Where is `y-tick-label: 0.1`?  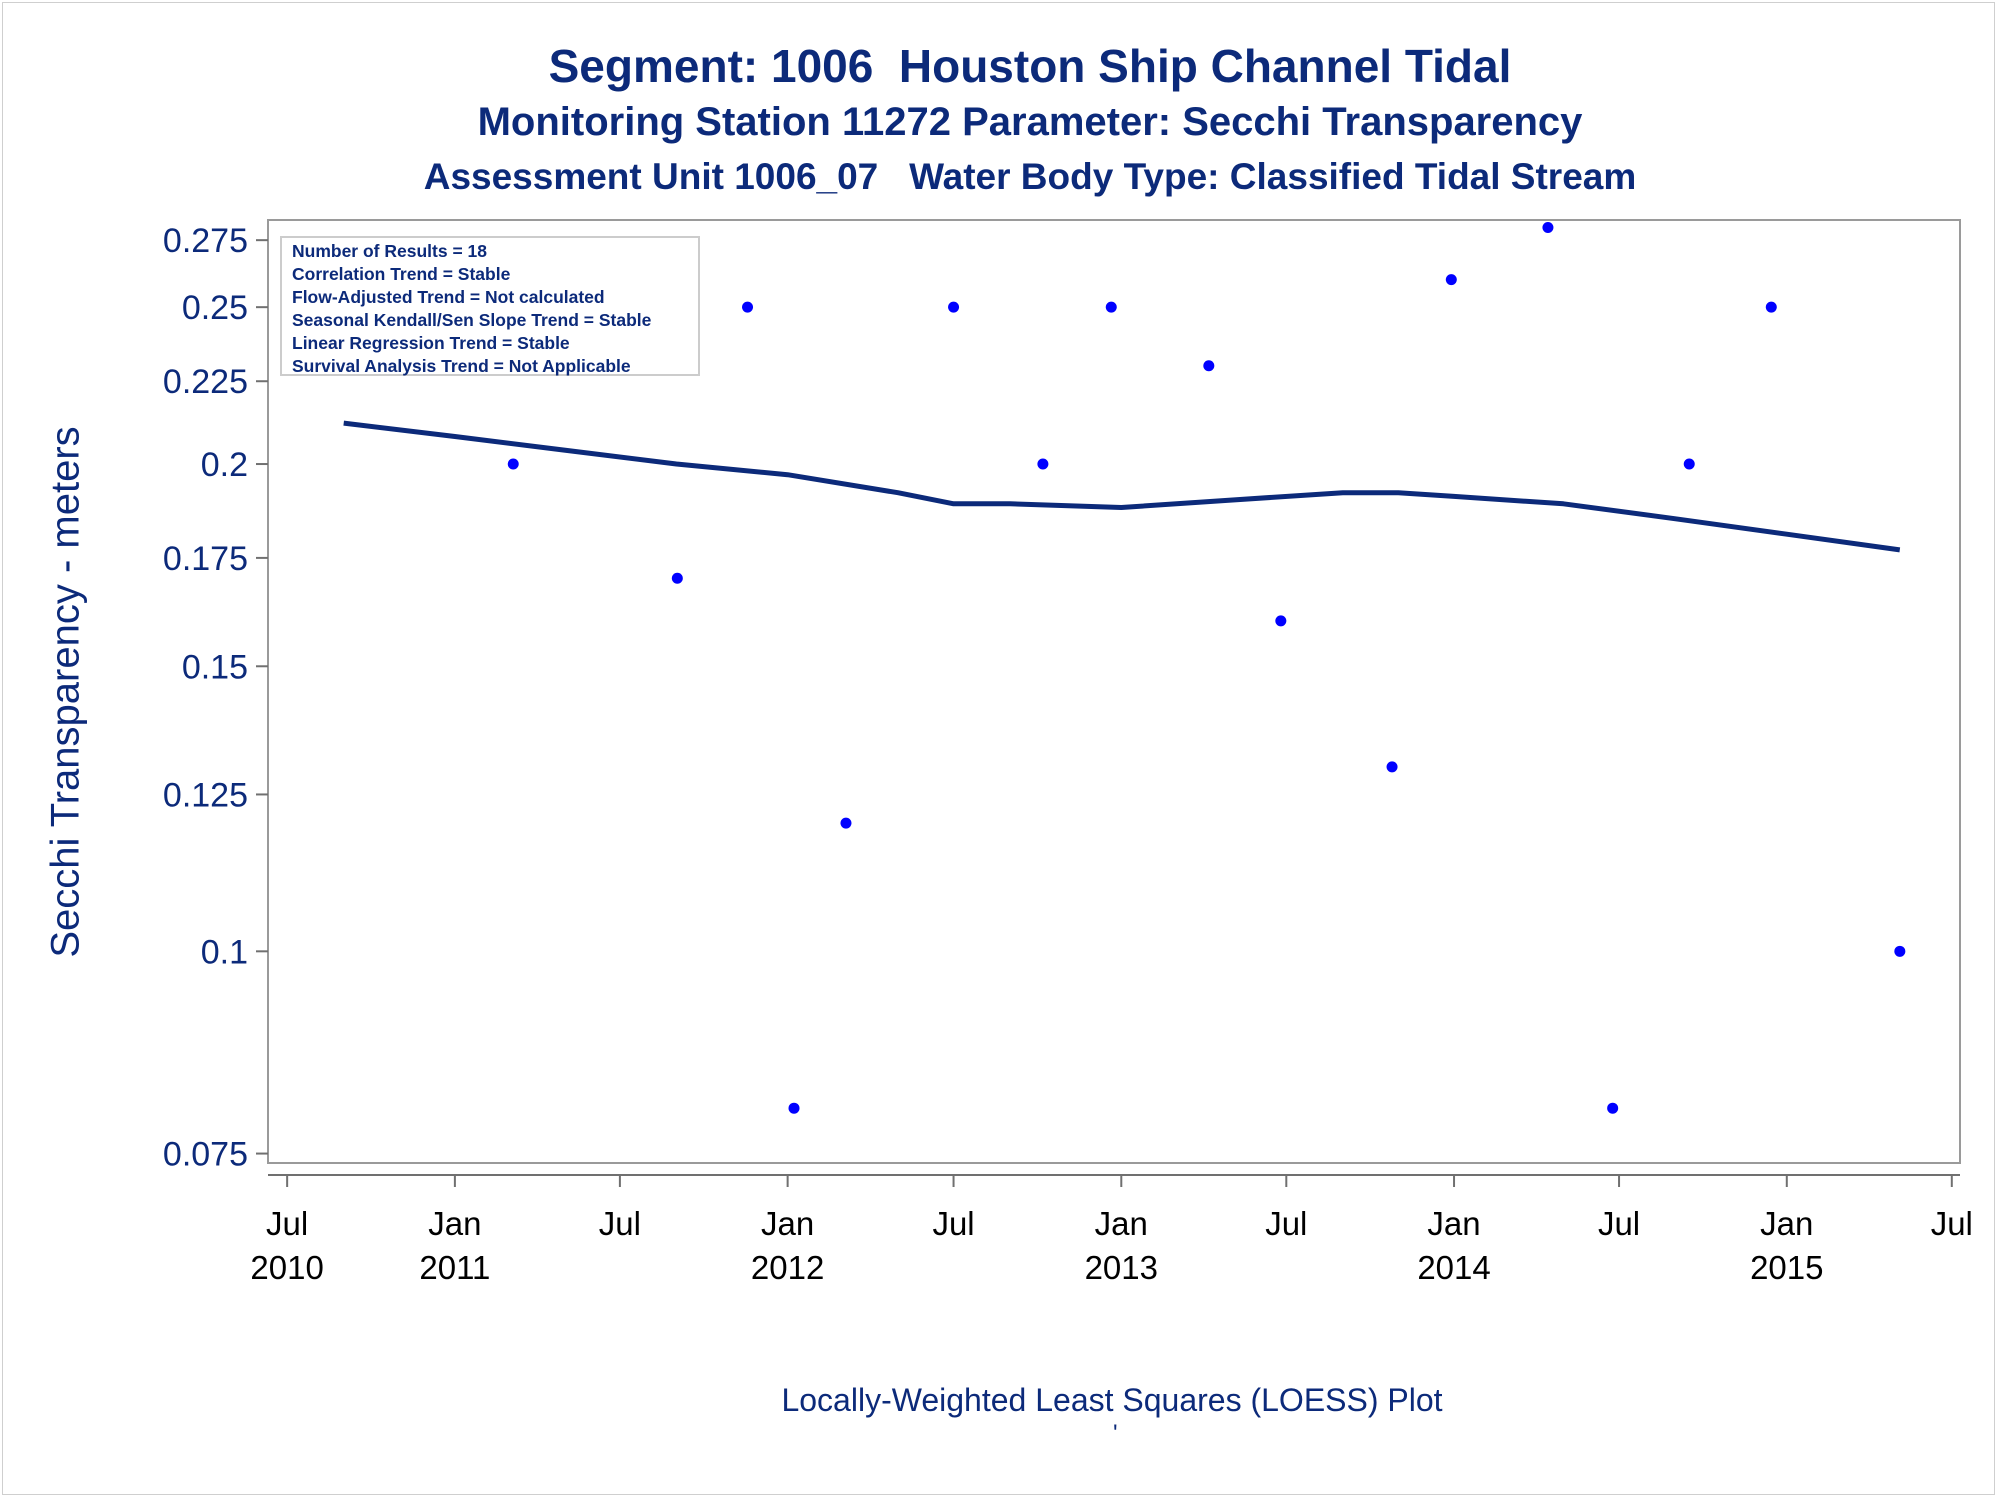 y-tick-label: 0.1 is located at coordinates (224, 952).